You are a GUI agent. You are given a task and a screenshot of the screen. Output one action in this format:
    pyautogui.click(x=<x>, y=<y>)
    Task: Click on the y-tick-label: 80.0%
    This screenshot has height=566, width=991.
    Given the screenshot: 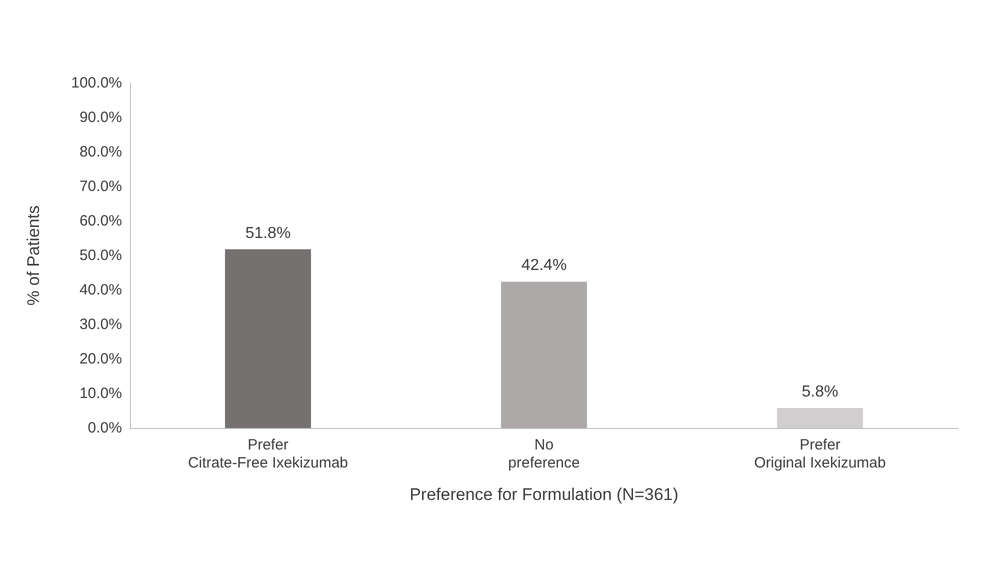 What is the action you would take?
    pyautogui.click(x=100, y=152)
    